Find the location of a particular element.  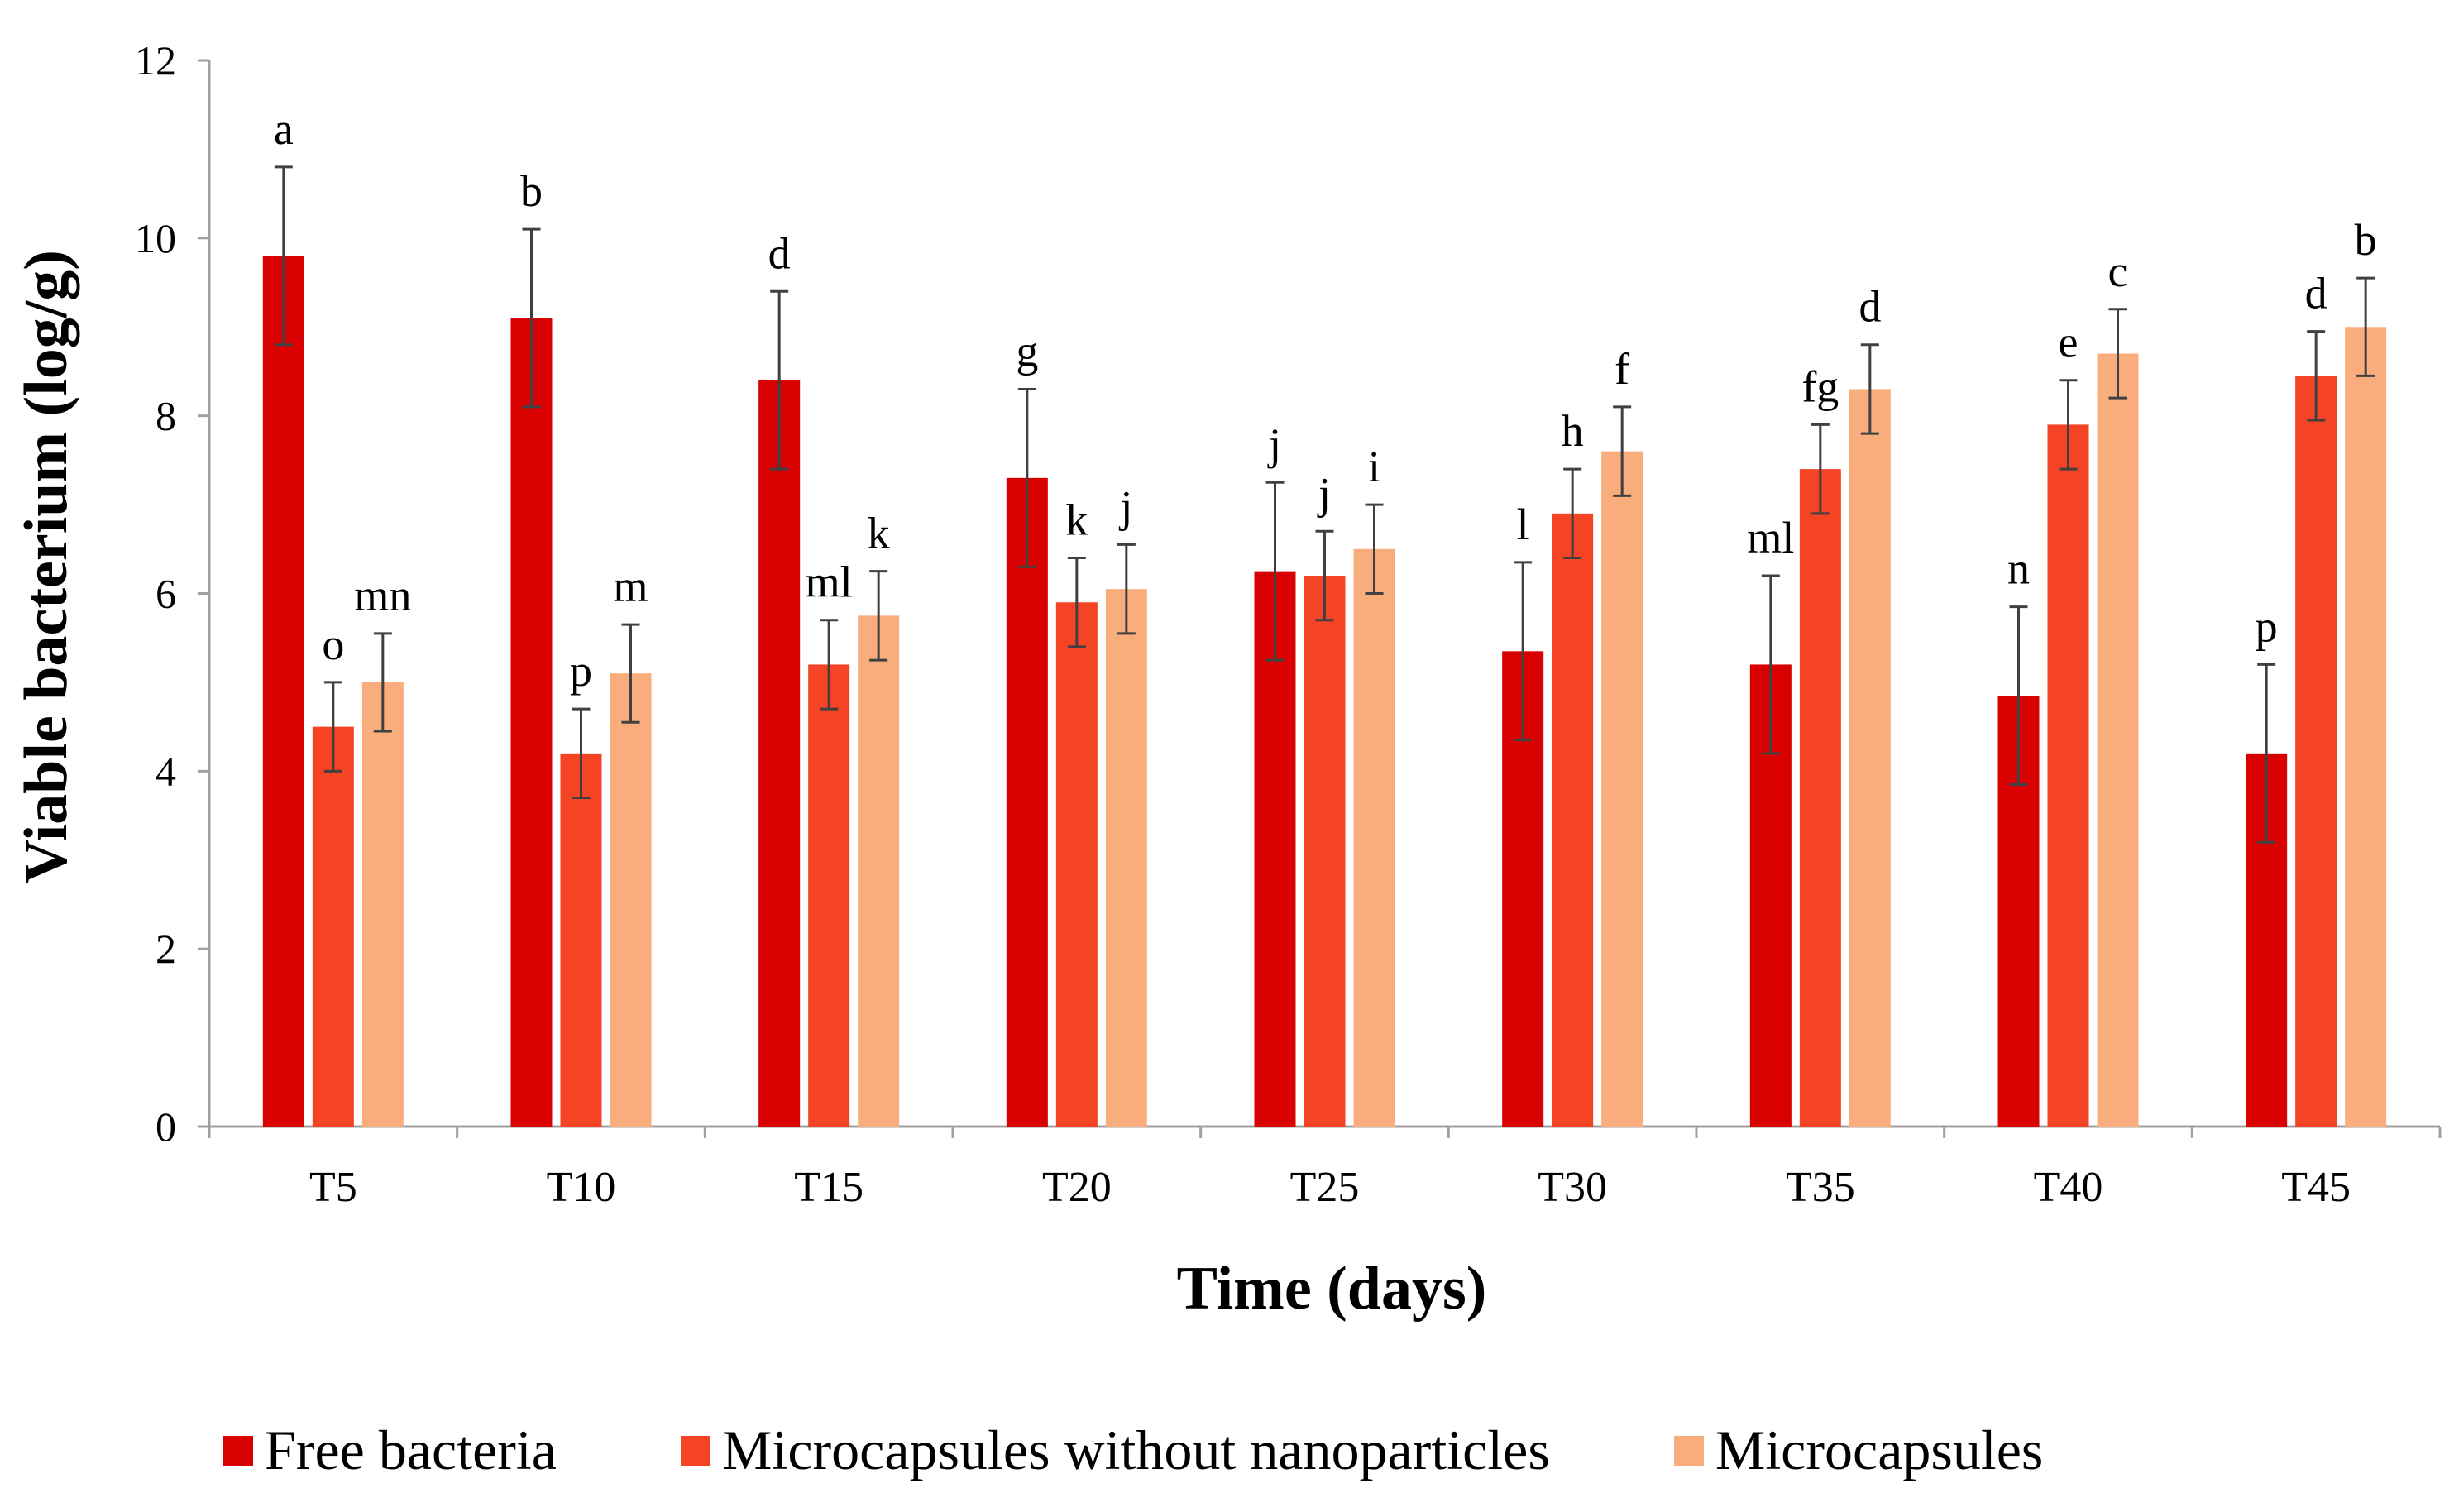

x-axis-title: Time (days) is located at coordinates (1332, 1289).